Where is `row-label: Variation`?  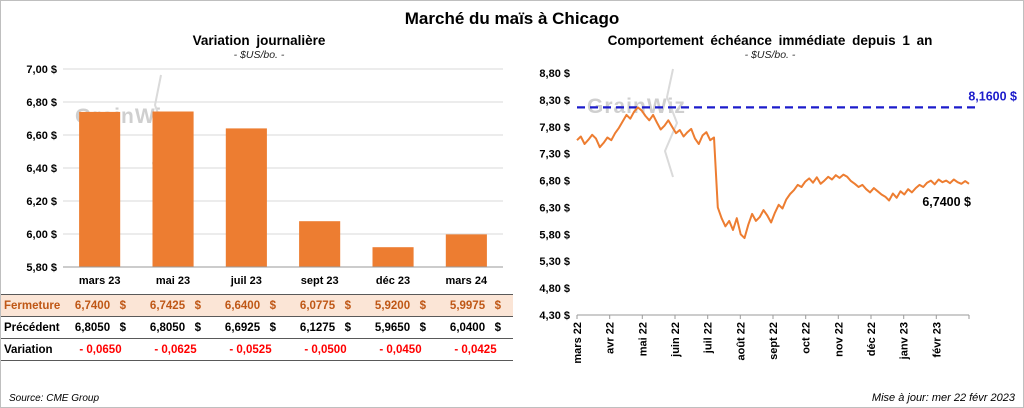
row-label: Variation is located at coordinates (32, 349).